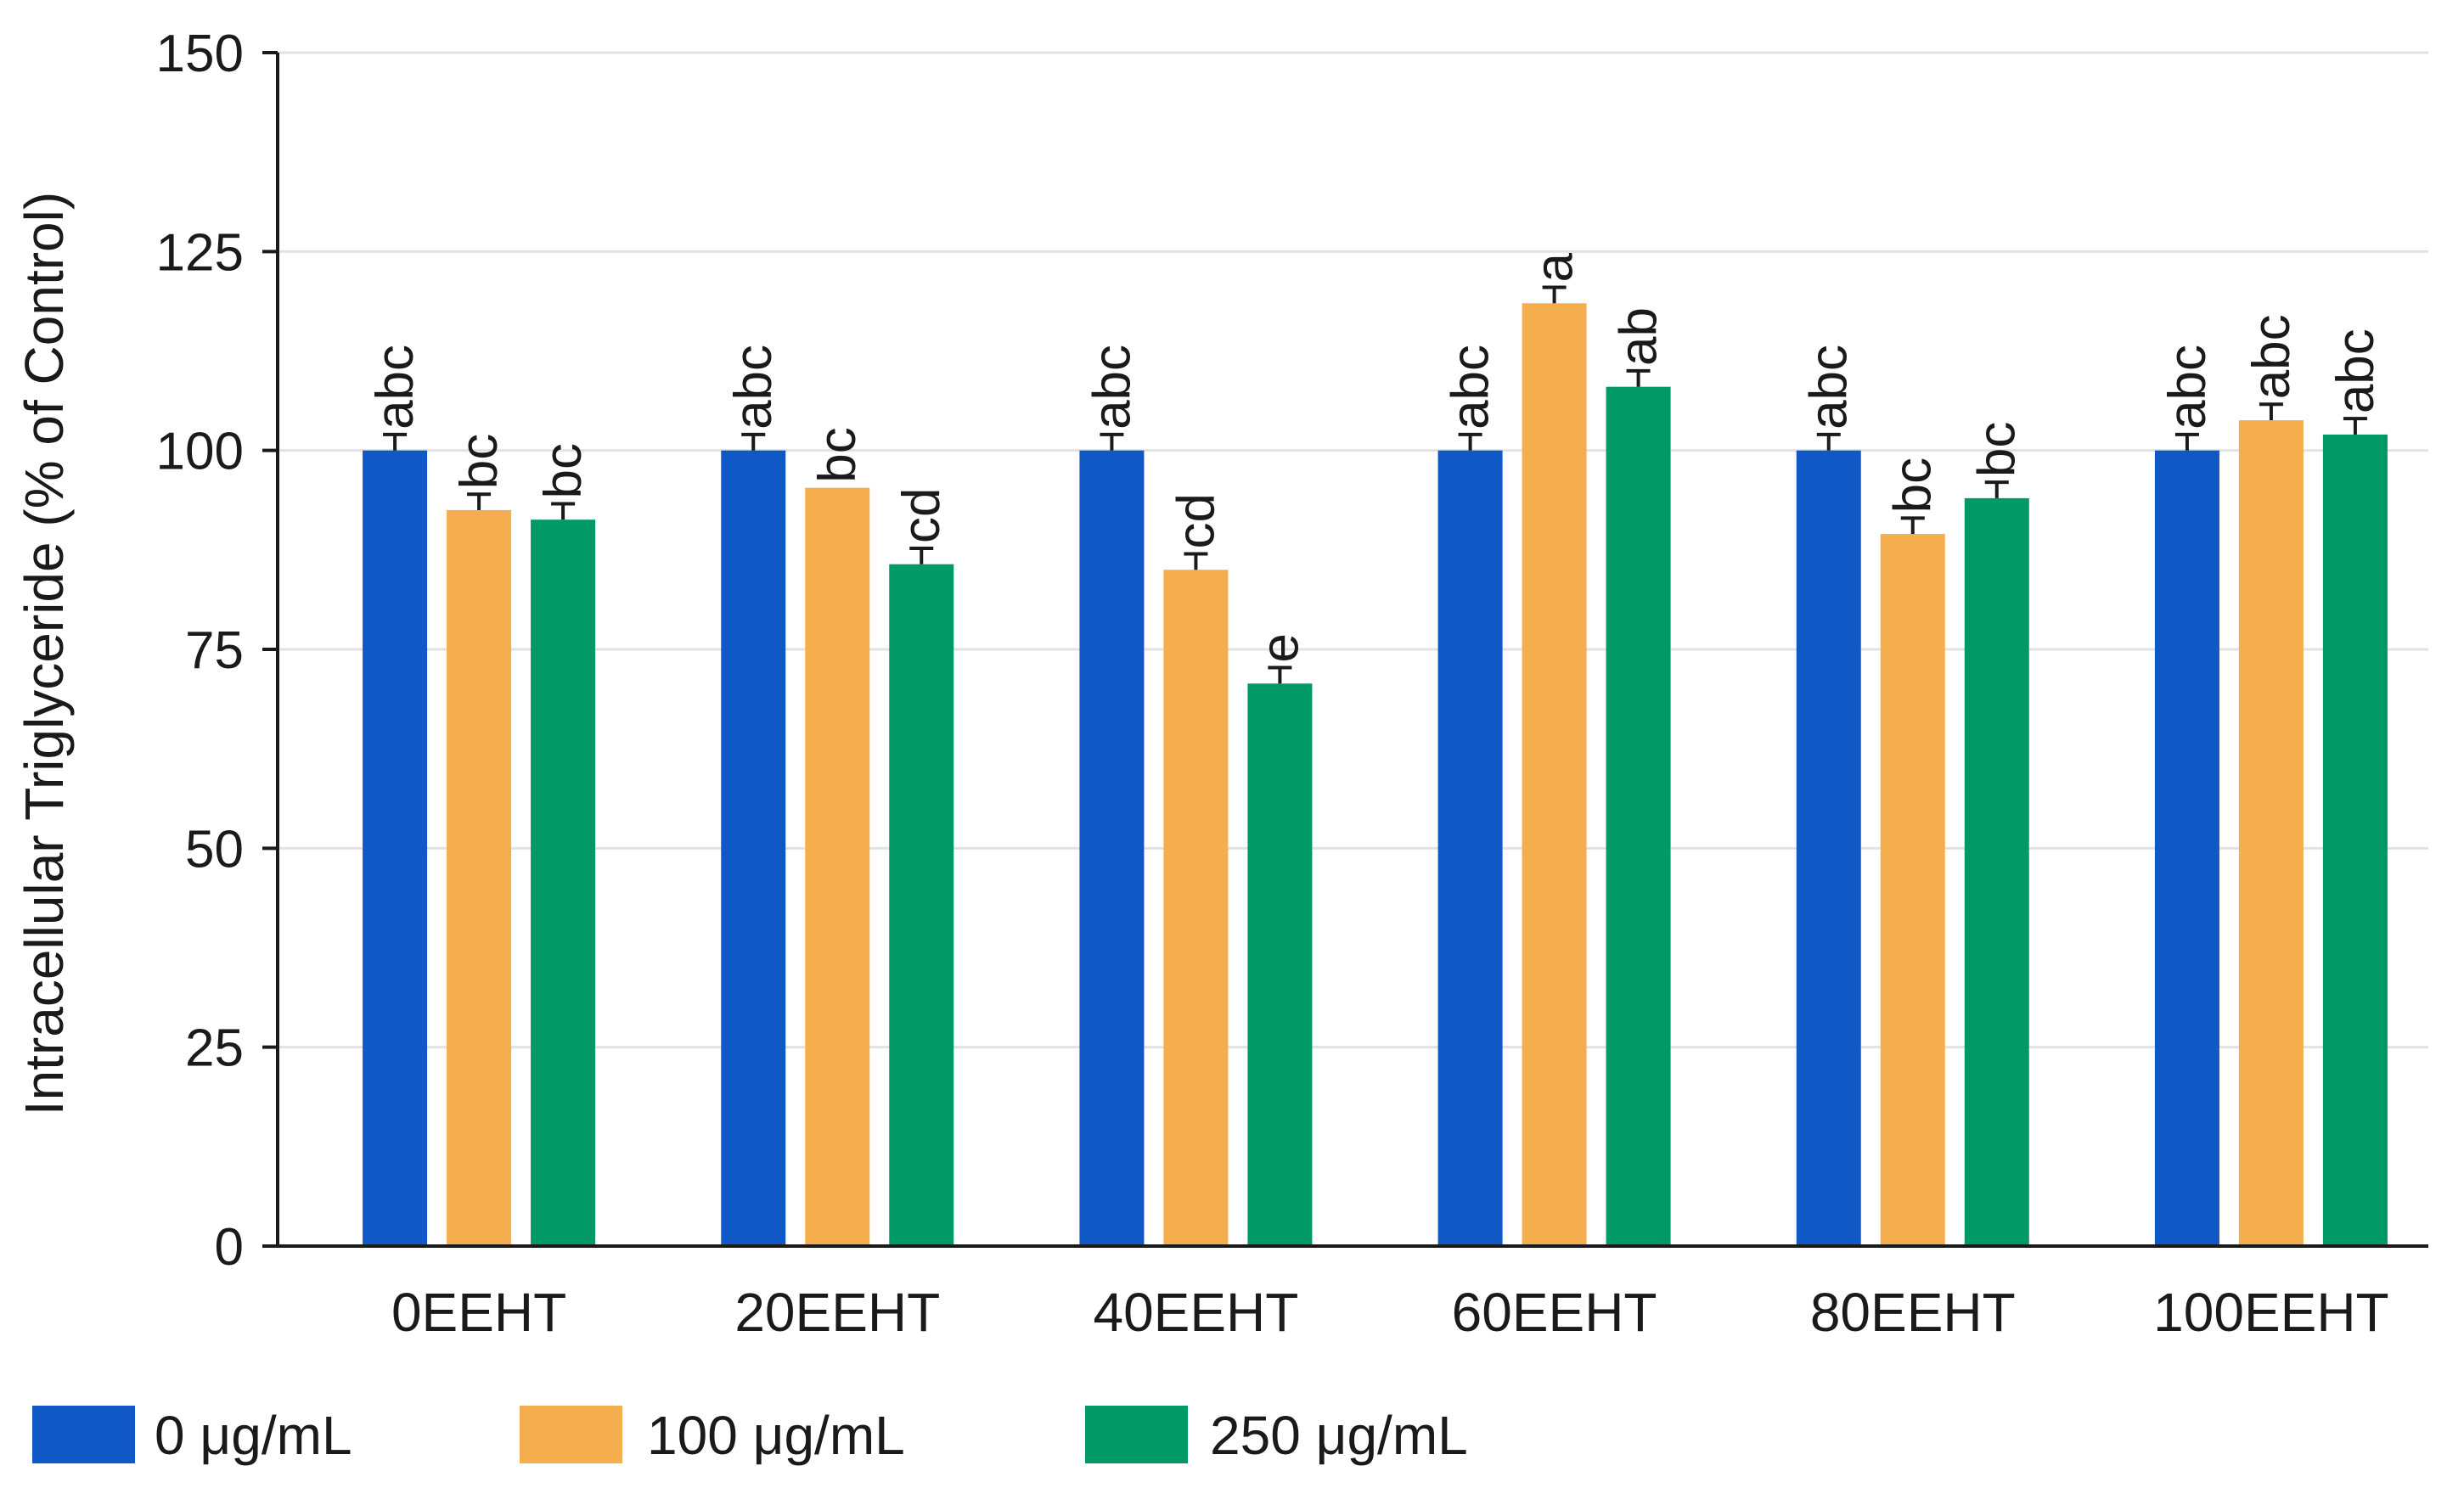 The width and height of the screenshot is (2464, 1488). Describe the element at coordinates (478, 1312) in the screenshot. I see `x-tick-label: 0EEHT` at that location.